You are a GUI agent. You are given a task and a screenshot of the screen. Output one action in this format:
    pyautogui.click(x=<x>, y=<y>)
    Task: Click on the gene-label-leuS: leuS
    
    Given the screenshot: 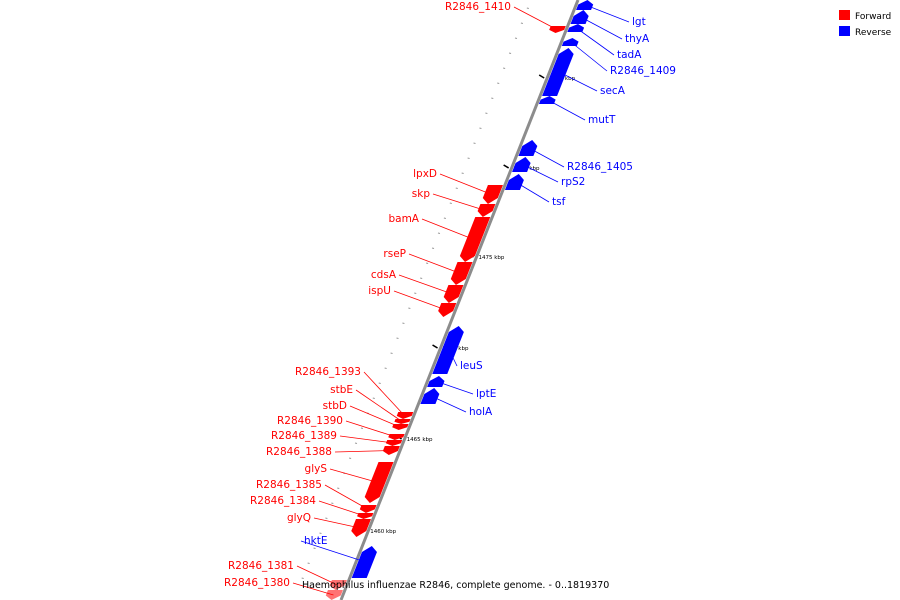 What is the action you would take?
    pyautogui.click(x=471, y=366)
    